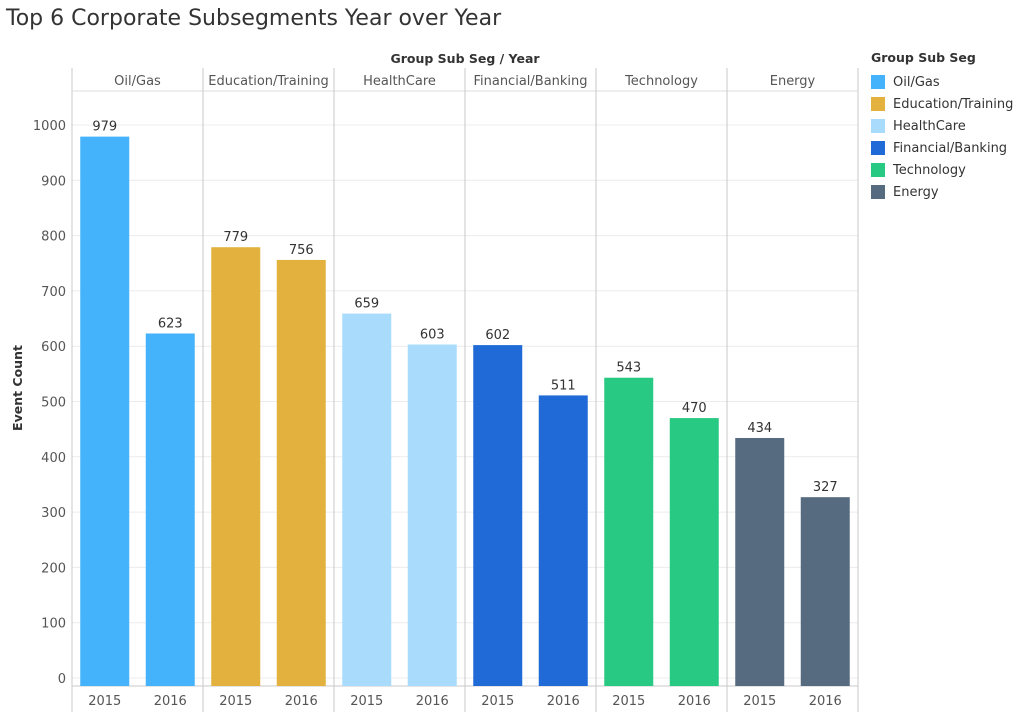  What do you see at coordinates (49, 126) in the screenshot?
I see `y-tick-label: 1000` at bounding box center [49, 126].